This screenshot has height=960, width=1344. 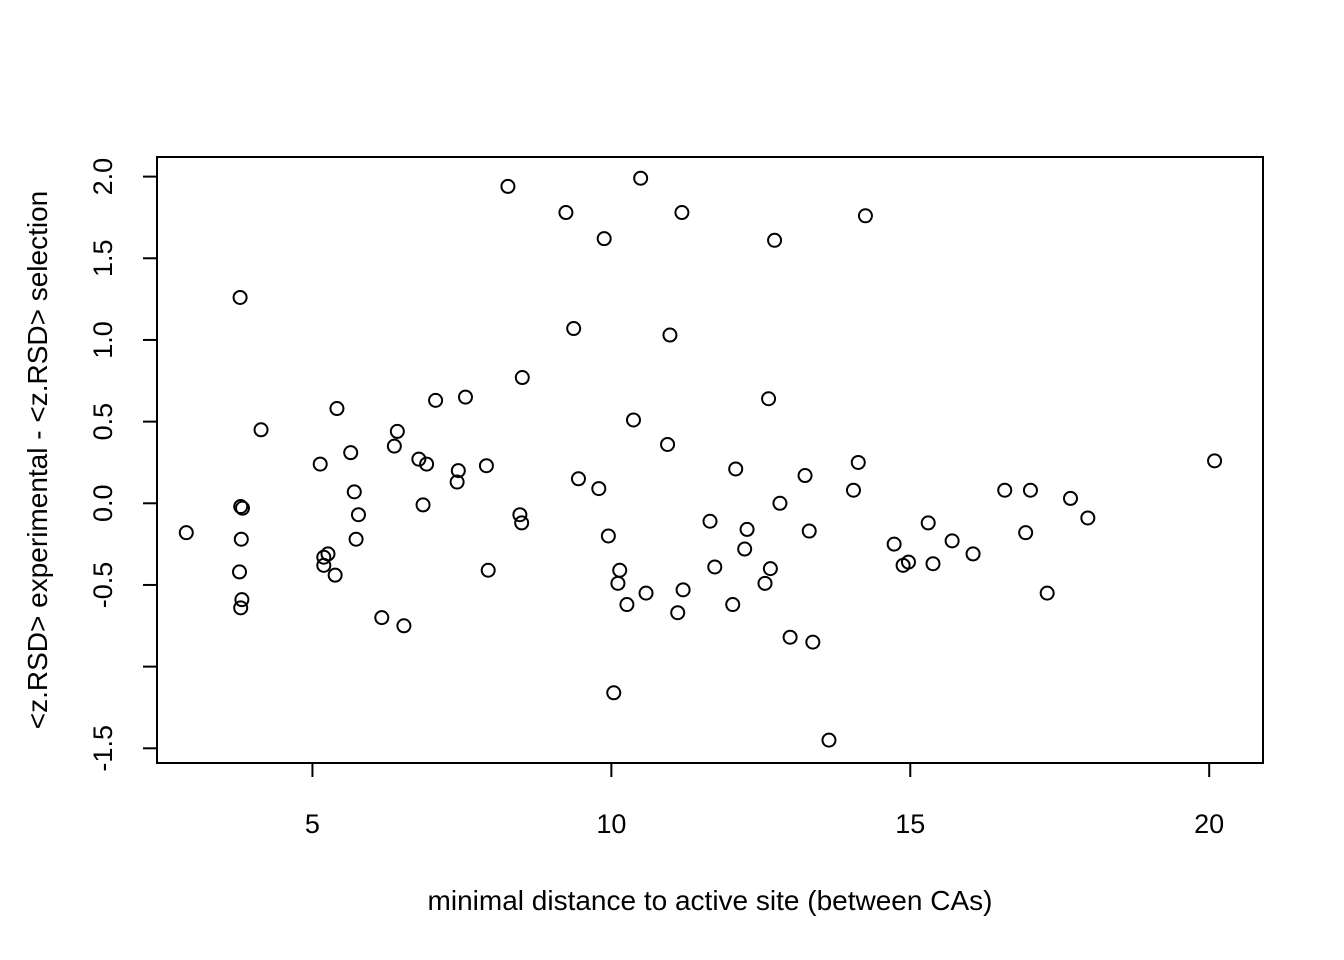 I want to click on x-tick-label: 15, so click(x=910, y=824).